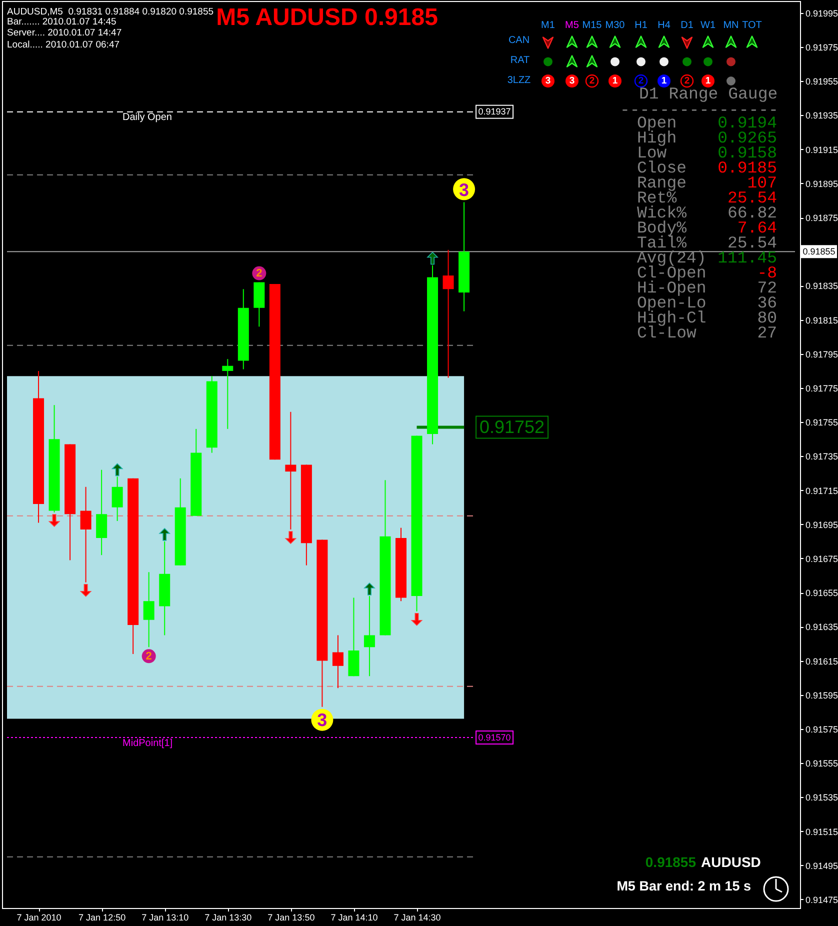 This screenshot has height=926, width=838. What do you see at coordinates (822, 13) in the screenshot?
I see `y-tick-label: 0.91995` at bounding box center [822, 13].